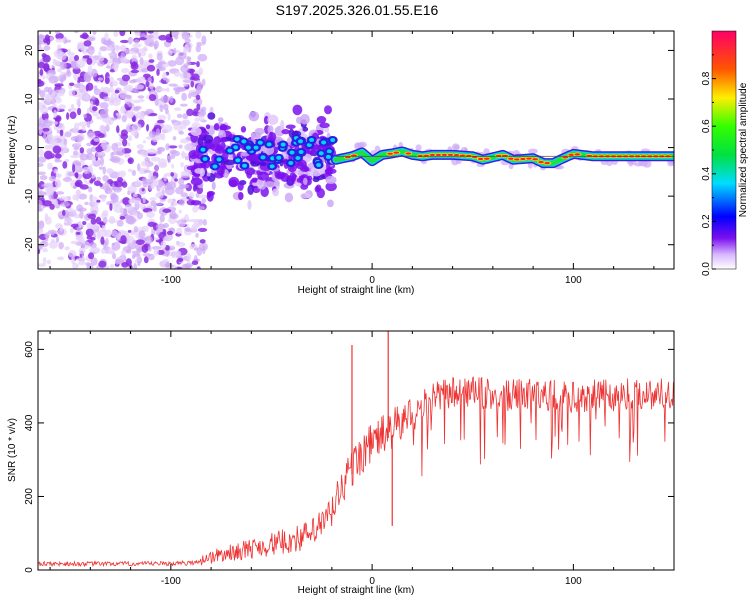  What do you see at coordinates (706, 78) in the screenshot?
I see `colorbar-tick-label: 0.8` at bounding box center [706, 78].